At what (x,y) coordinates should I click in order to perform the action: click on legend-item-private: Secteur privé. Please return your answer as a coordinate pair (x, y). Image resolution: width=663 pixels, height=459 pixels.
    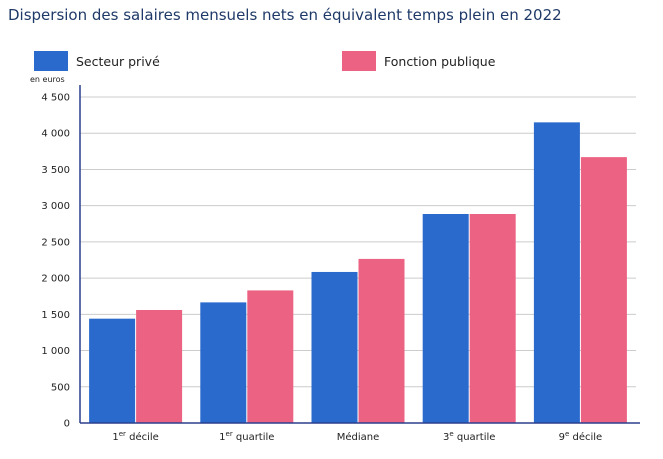
    Looking at the image, I should click on (97, 61).